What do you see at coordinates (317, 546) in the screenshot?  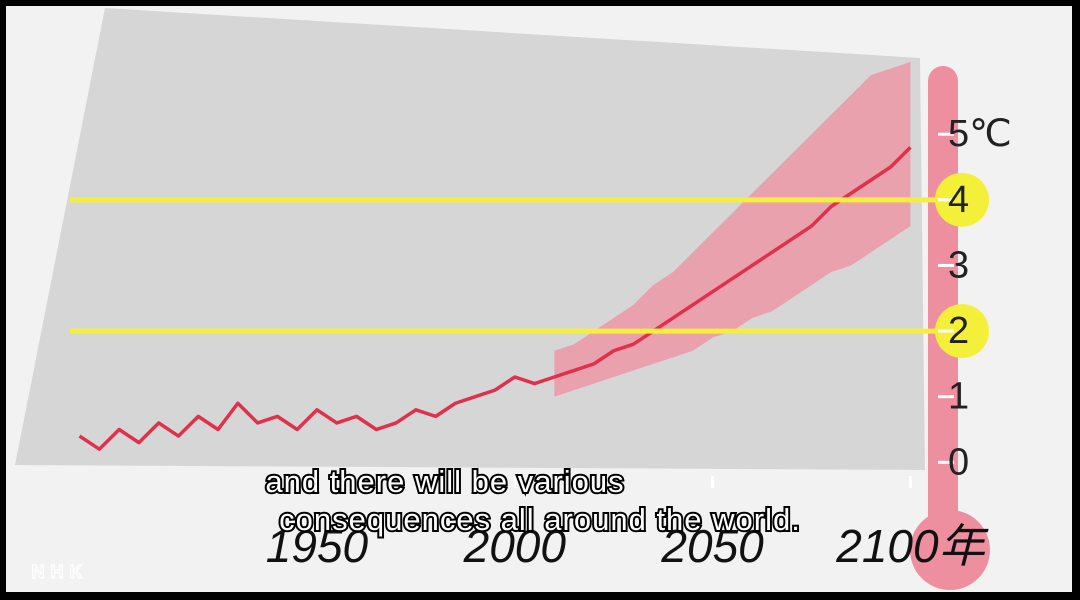 I see `x-tick-label: 1950` at bounding box center [317, 546].